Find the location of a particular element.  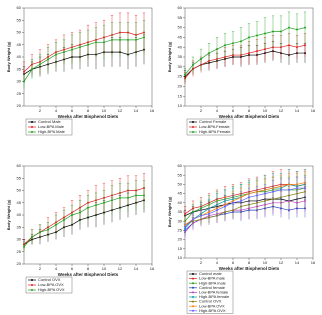

legend-label: Low-BPA OVX is located at coordinates (51, 284).